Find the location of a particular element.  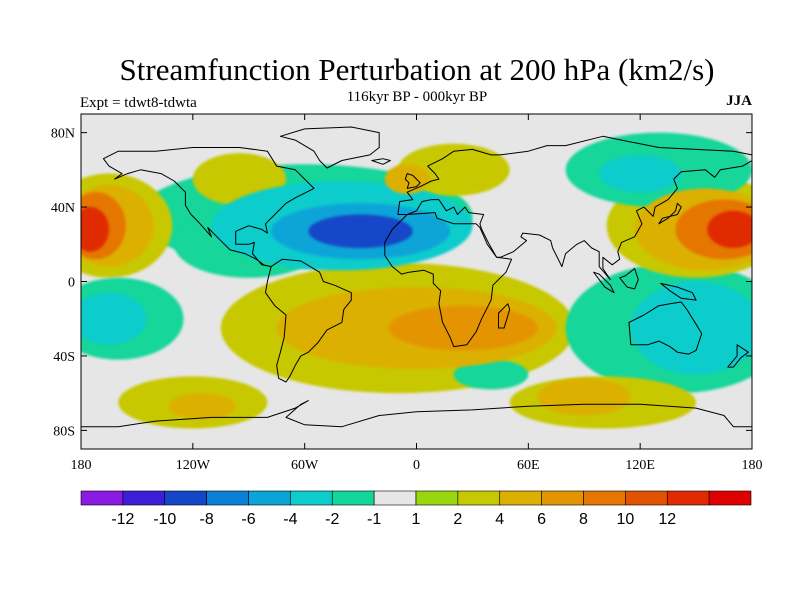

colorbar-label: -6 is located at coordinates (248, 519).